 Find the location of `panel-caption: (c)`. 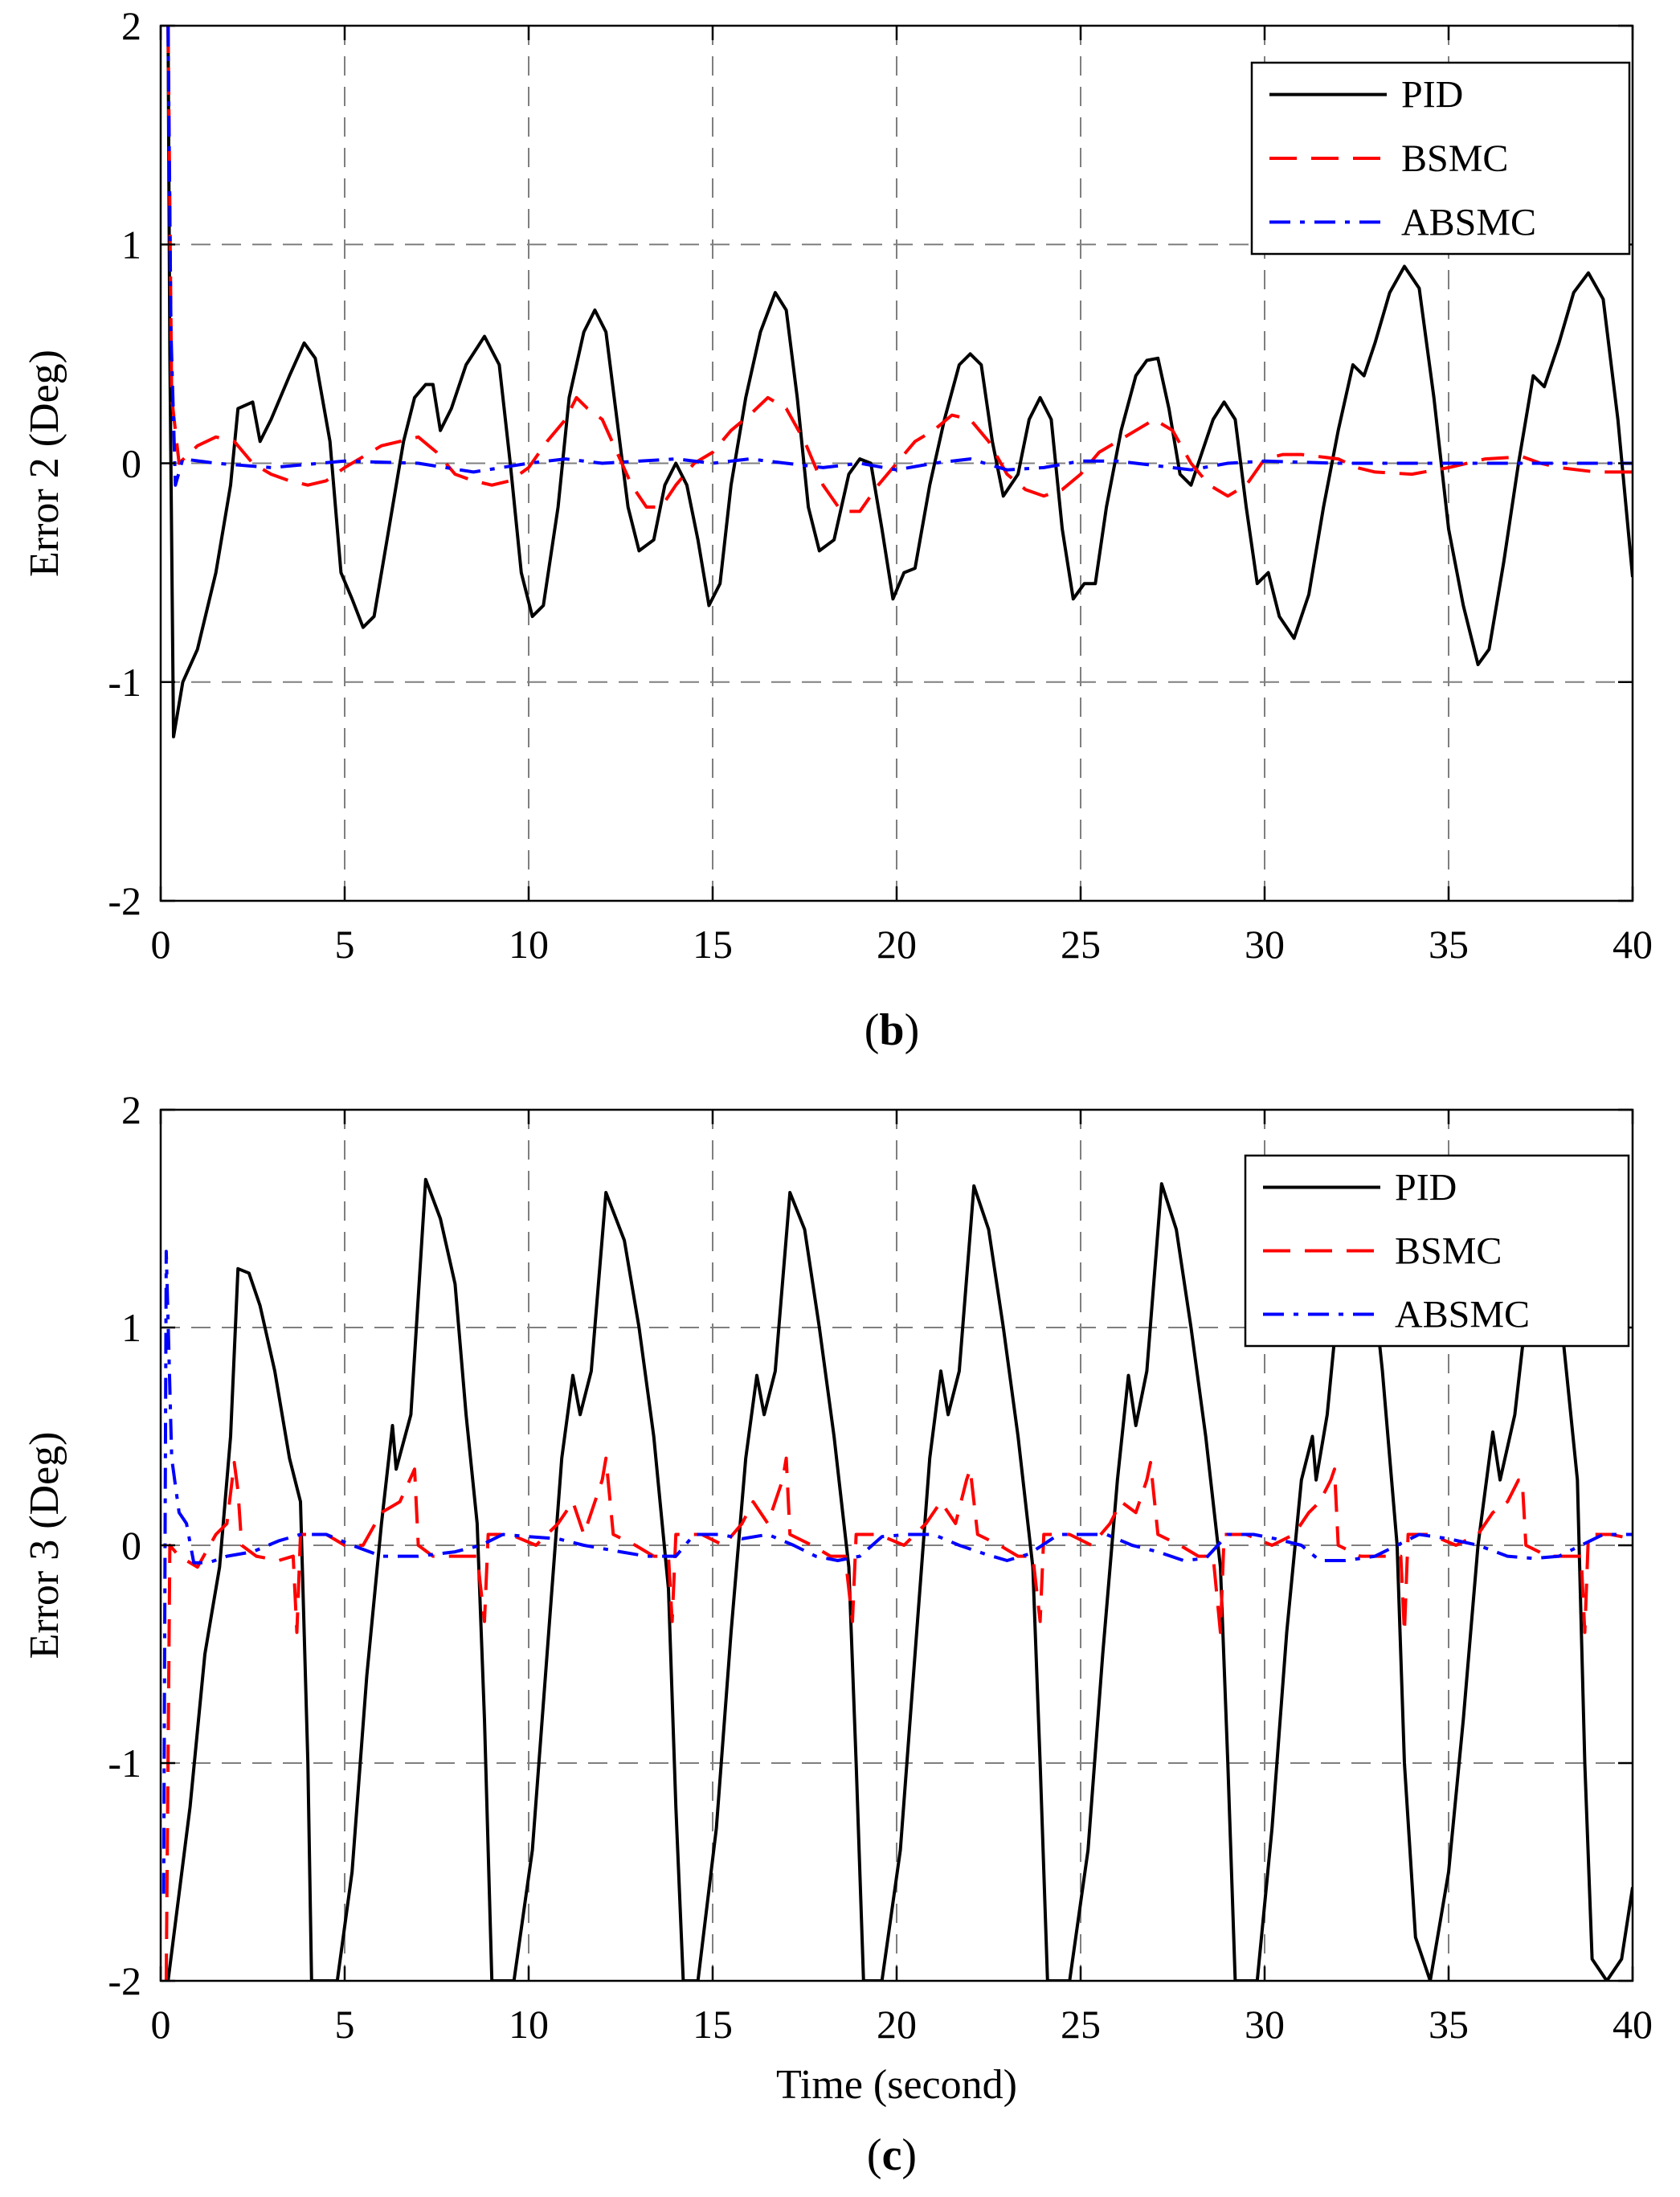

panel-caption: (c) is located at coordinates (892, 2155).